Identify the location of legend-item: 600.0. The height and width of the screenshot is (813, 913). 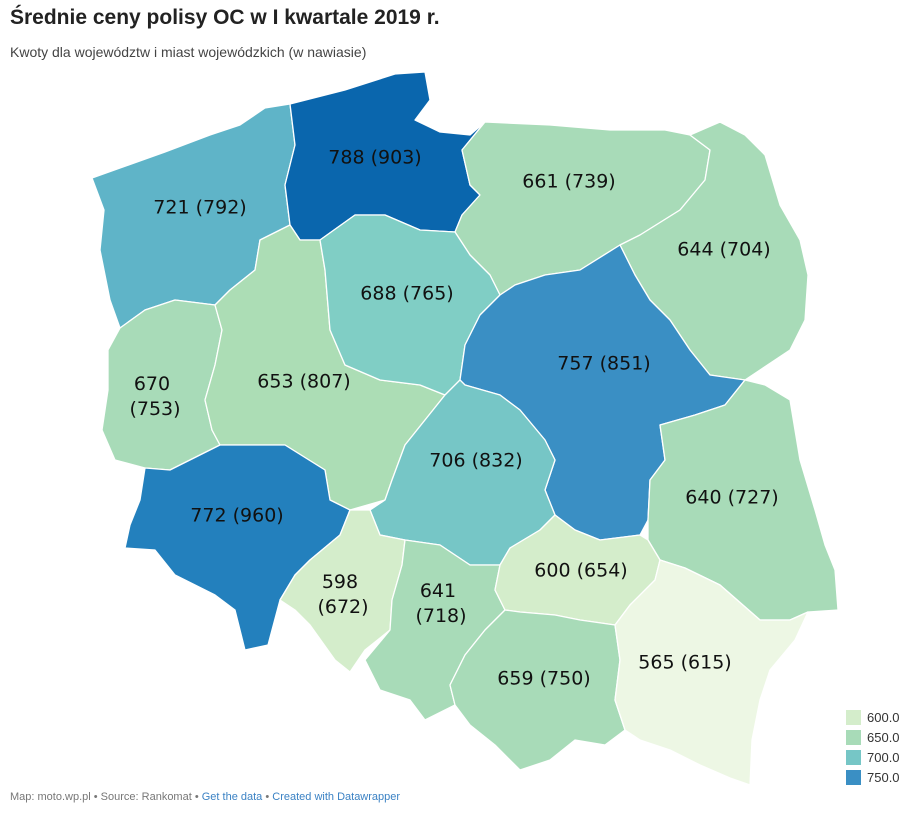
(873, 717).